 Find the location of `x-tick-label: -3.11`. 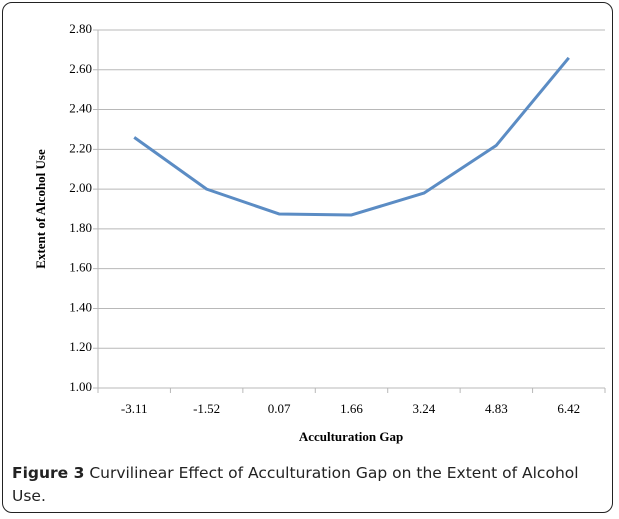

x-tick-label: -3.11 is located at coordinates (134, 408).